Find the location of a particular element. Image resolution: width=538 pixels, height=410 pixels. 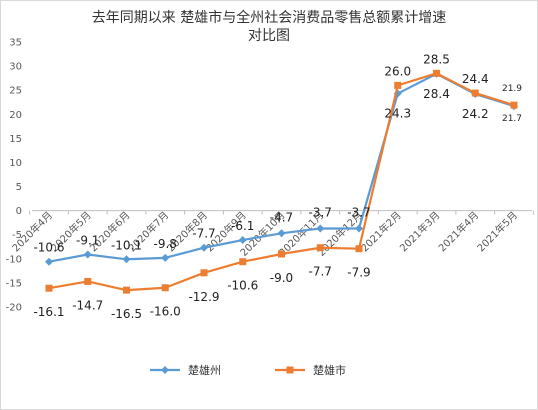

y-tick-label: -10 is located at coordinates (14, 259).